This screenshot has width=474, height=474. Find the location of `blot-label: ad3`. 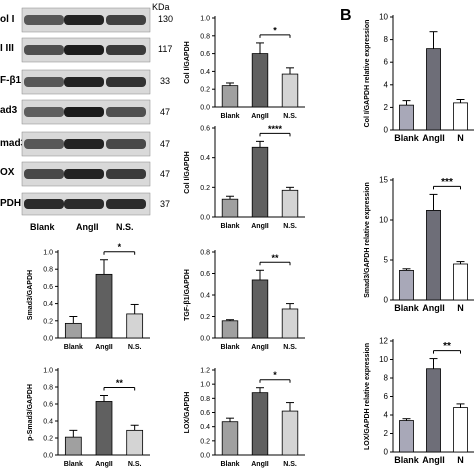

blot-label: ad3 is located at coordinates (9, 110).